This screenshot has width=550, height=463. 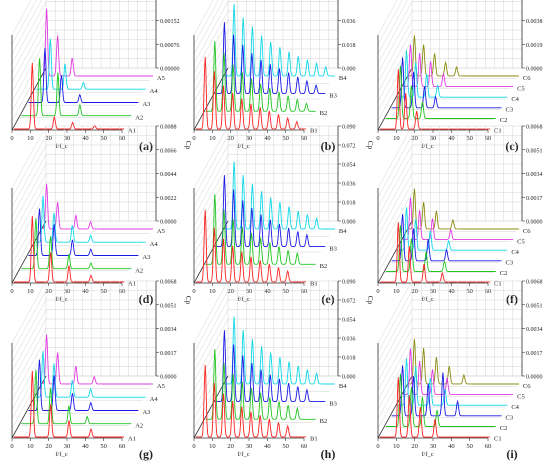 I want to click on z-tick-label: 0.0038, so click(x=534, y=22).